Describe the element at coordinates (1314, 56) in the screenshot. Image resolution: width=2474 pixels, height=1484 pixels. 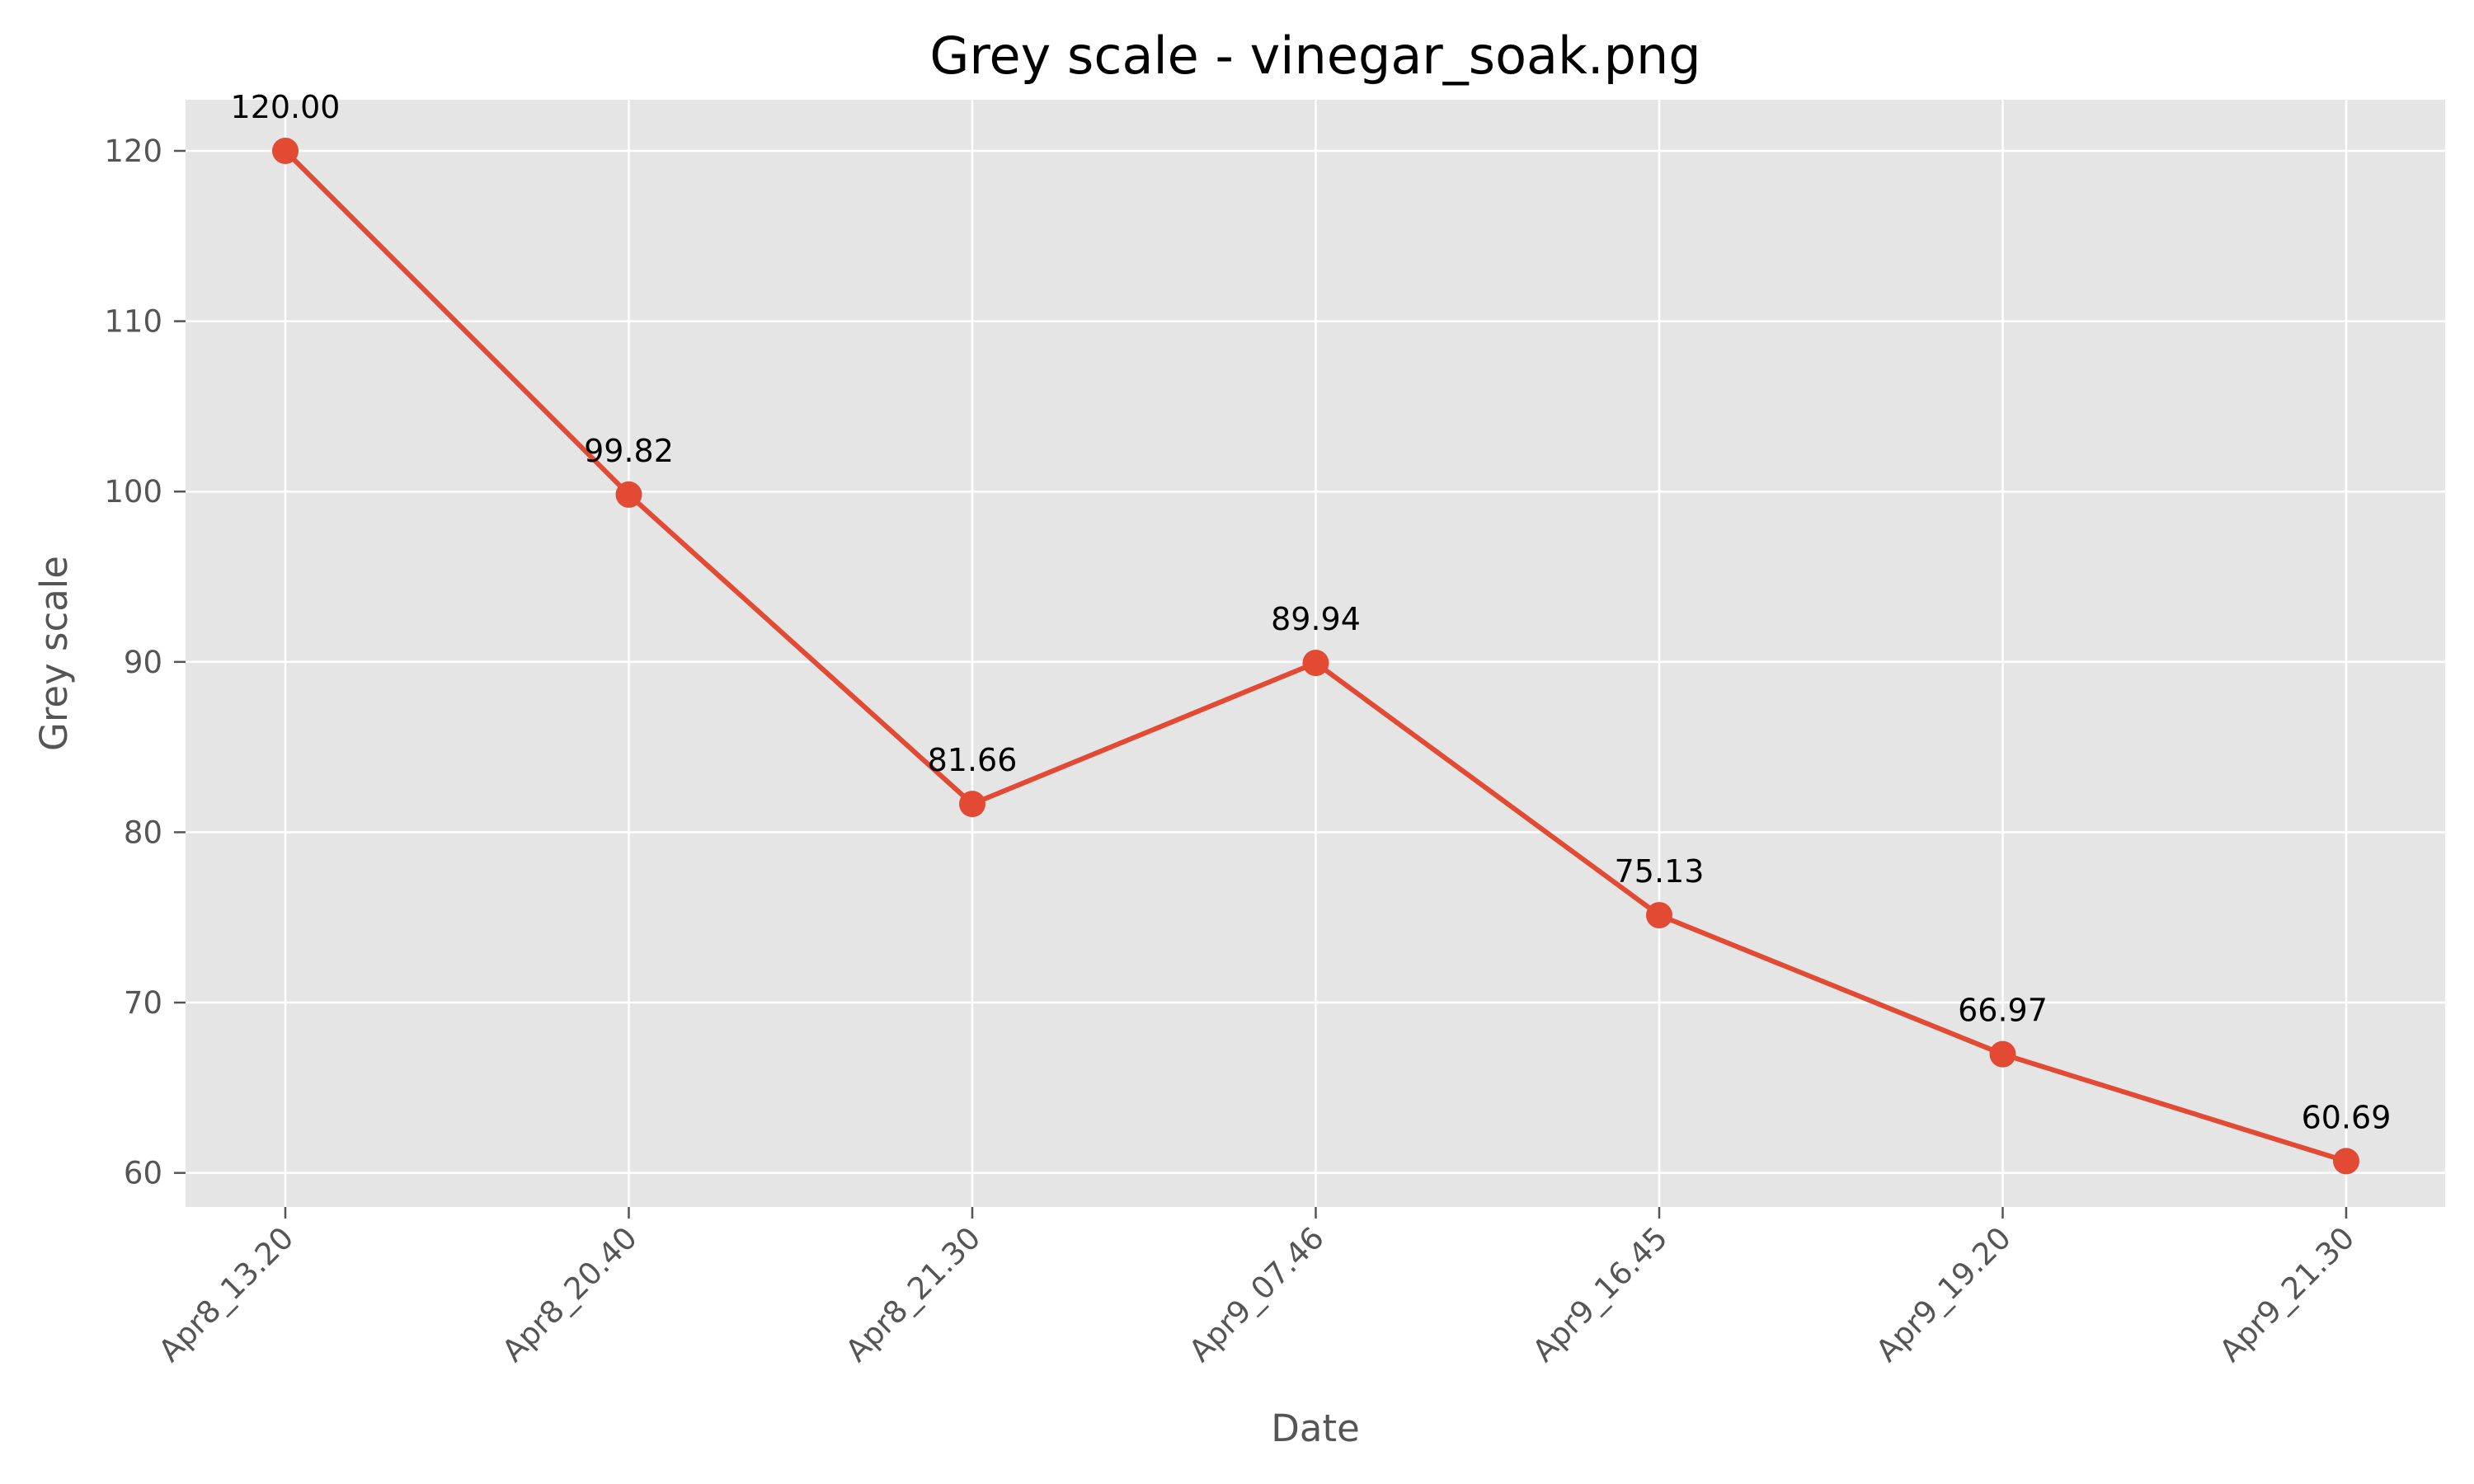
I see `chart-title: Grey scale - vinegar_soak.png` at that location.